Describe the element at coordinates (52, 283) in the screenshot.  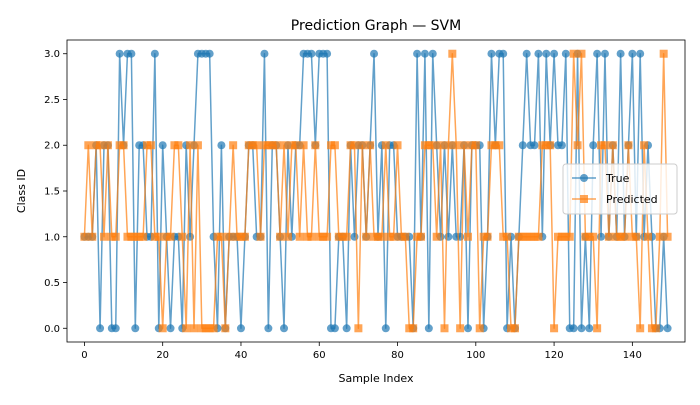
I see `y-tick-label: 0.5` at that location.